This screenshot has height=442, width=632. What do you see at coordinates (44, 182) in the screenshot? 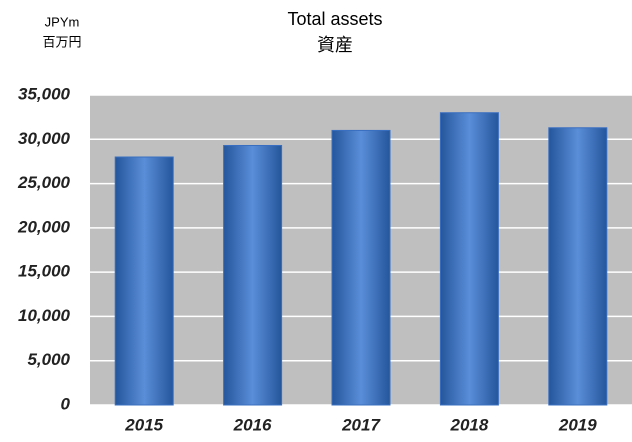
I see `y-tick-label: 25,000` at bounding box center [44, 182].